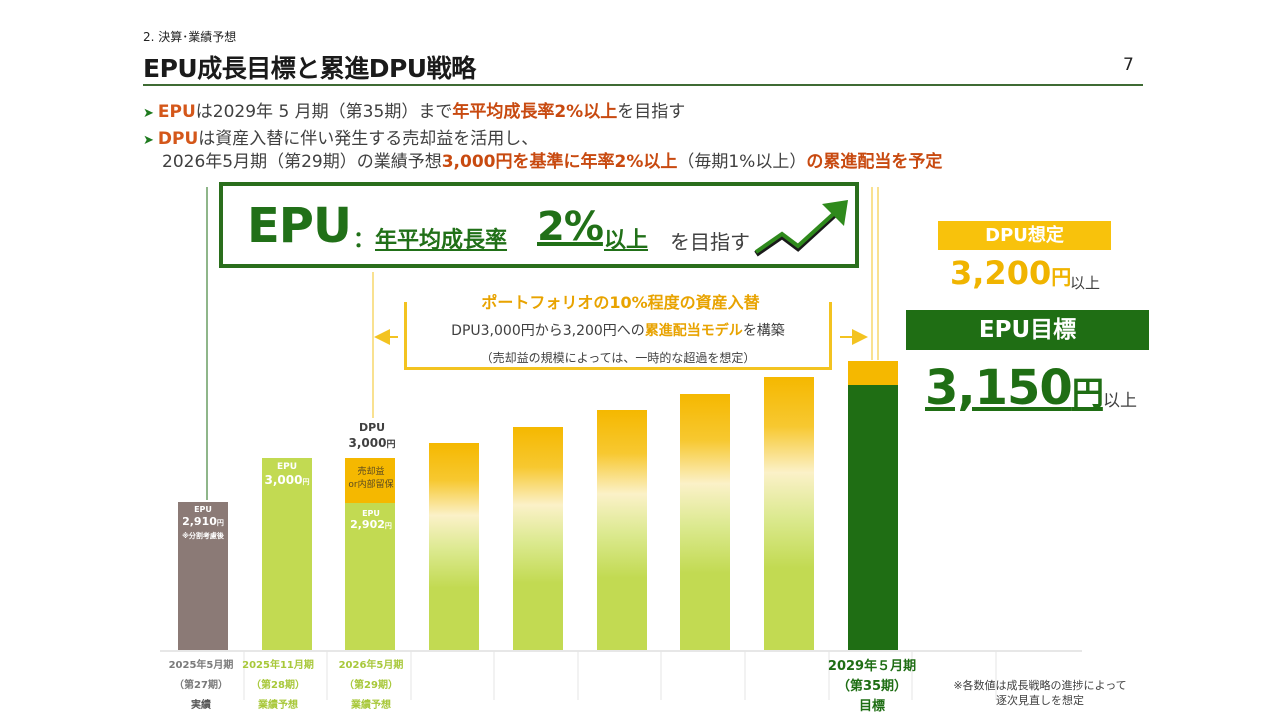  I want to click on x-label-2026-05: 2026年5月期 （第29期） 業績予想, so click(371, 686).